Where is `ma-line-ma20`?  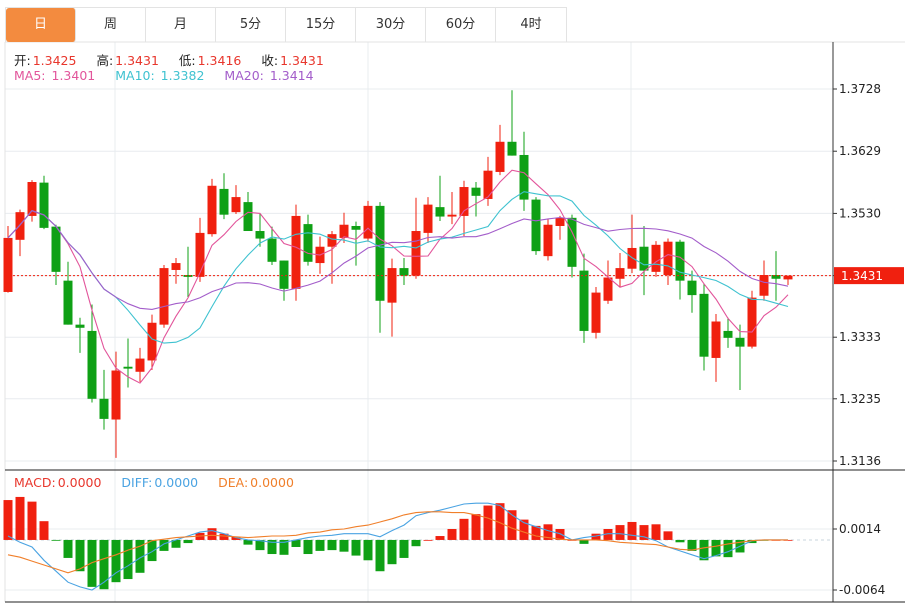 ma-line-ma20 is located at coordinates (398, 260).